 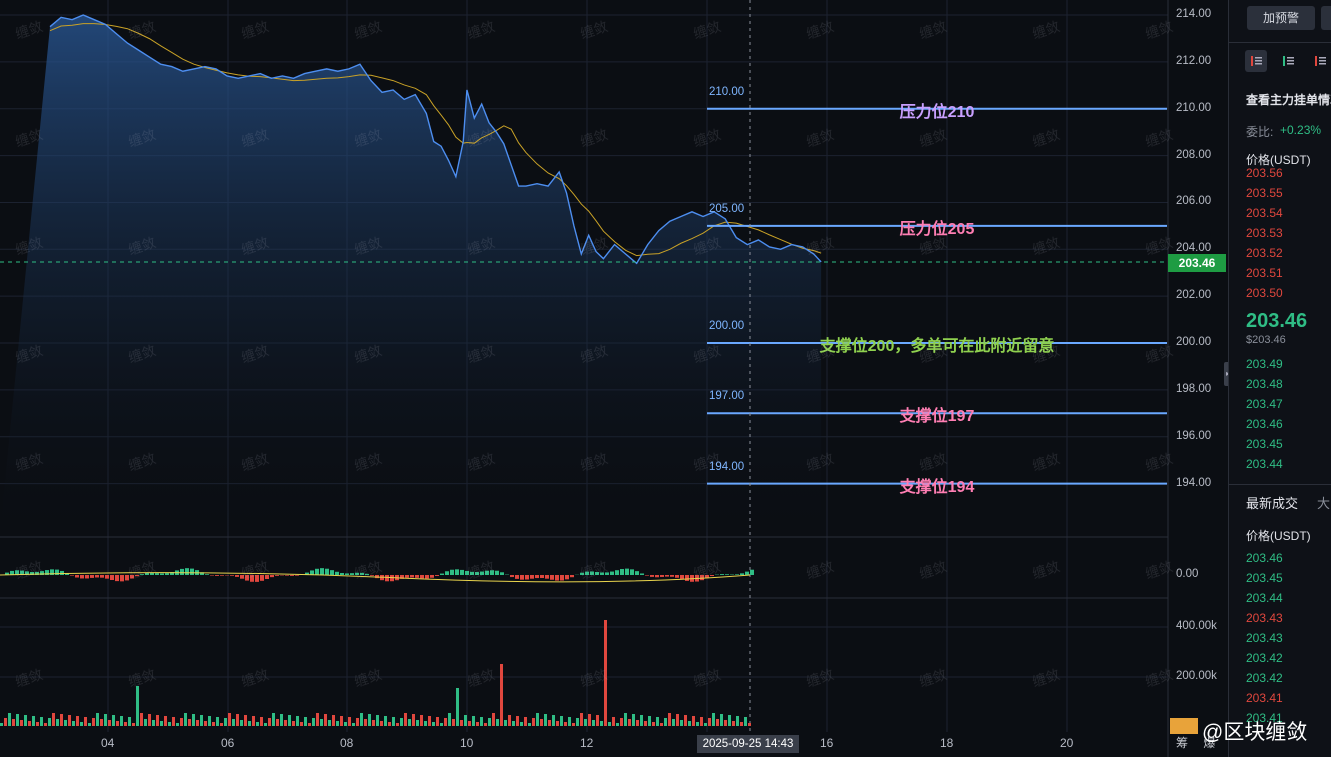 I want to click on trade-row: 203.46, so click(x=1264, y=558).